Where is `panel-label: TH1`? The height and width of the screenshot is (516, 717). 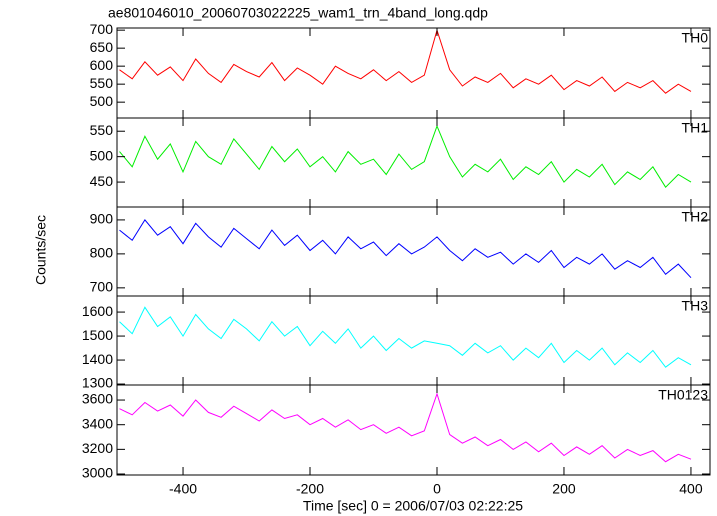
panel-label: TH1 is located at coordinates (695, 128).